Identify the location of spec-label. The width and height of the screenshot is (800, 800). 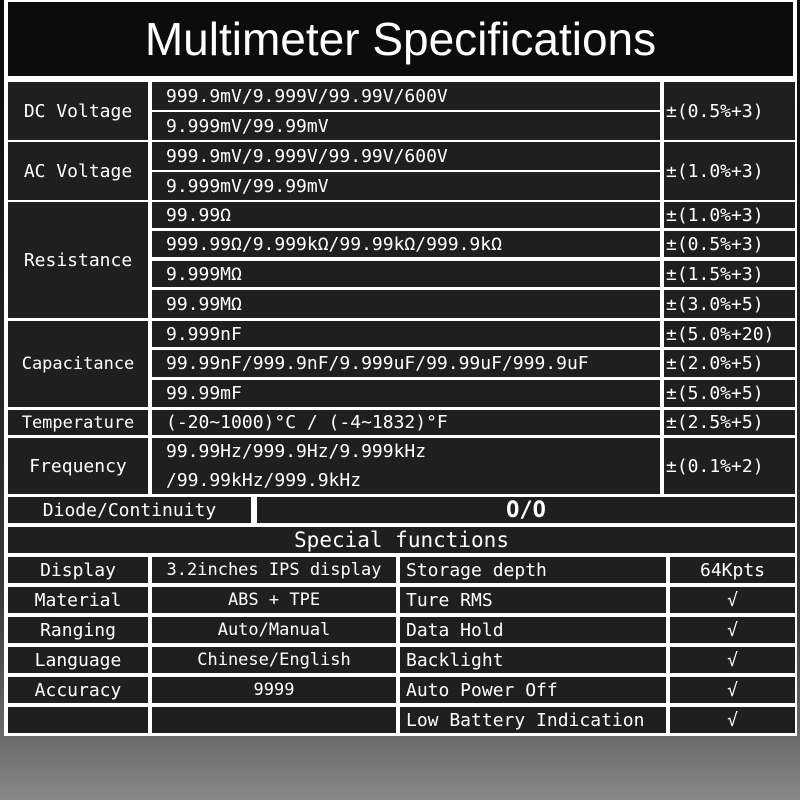
(78, 720).